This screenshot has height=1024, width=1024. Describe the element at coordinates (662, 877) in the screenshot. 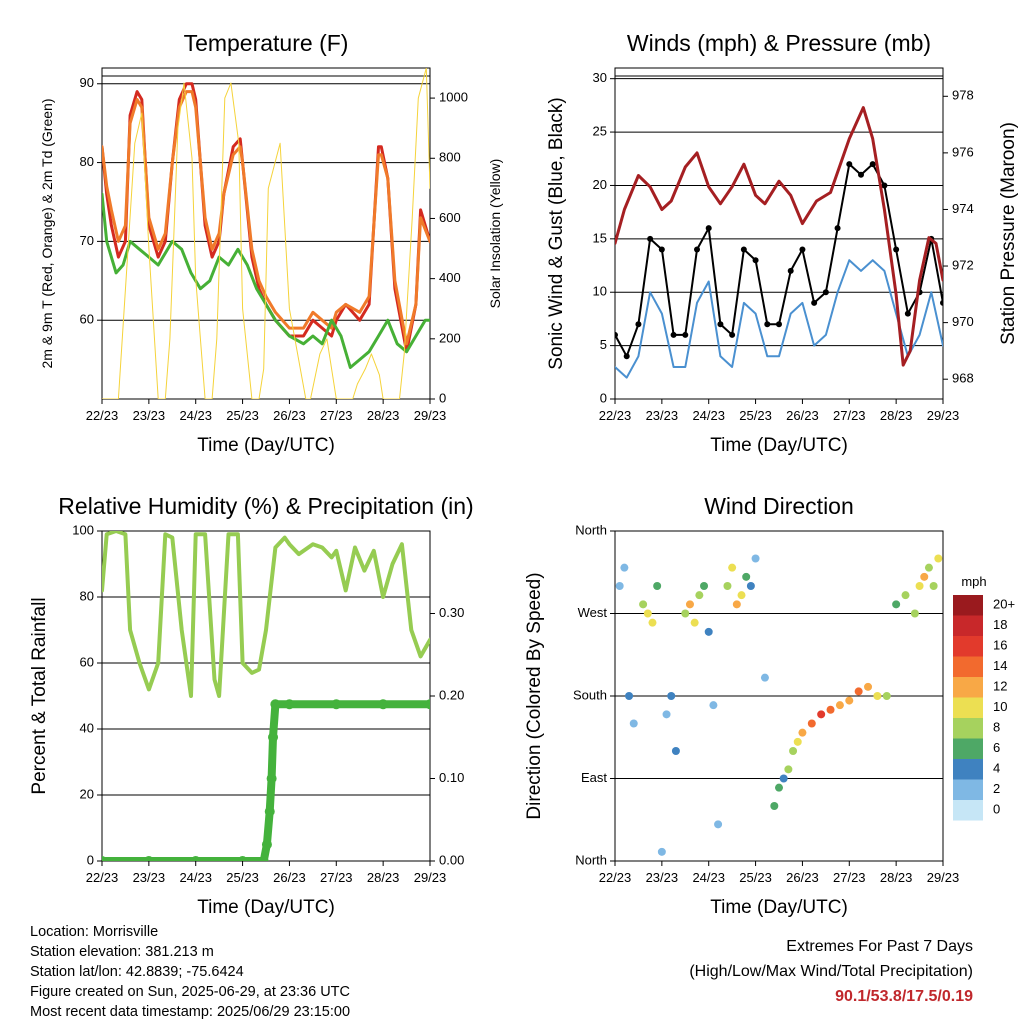

I see `direction-x-tick-label: 23/23` at that location.